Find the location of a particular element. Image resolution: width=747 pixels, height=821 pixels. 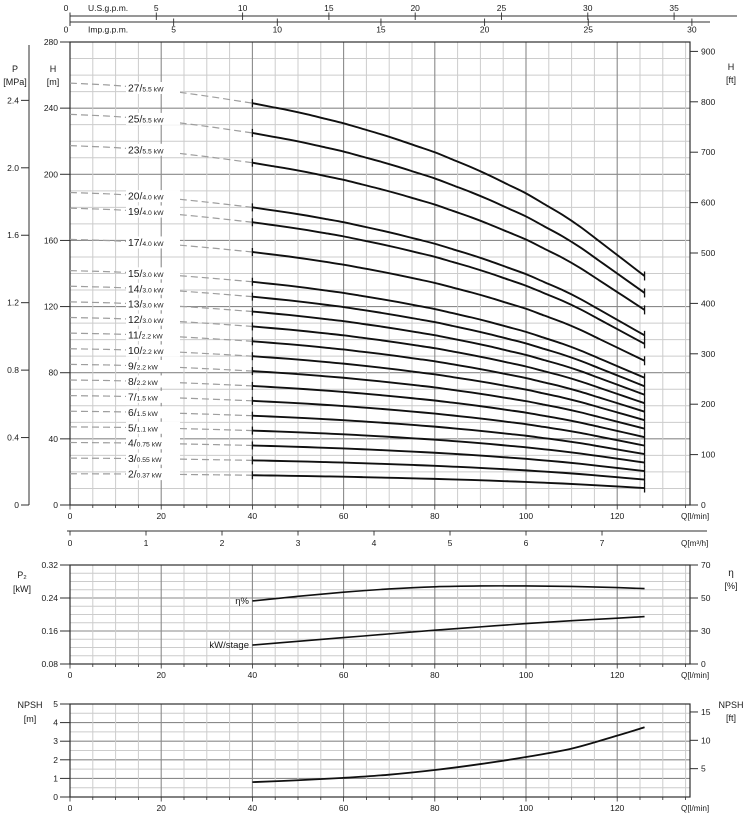

curve-label-25: 25/5.5 kW is located at coordinates (146, 119).